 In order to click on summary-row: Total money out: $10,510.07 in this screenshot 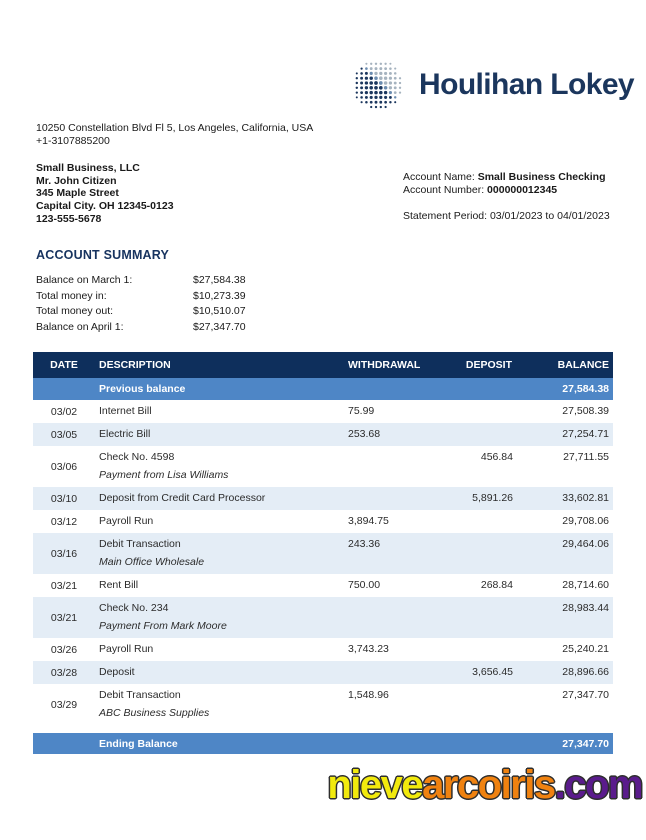, I will do `click(141, 312)`.